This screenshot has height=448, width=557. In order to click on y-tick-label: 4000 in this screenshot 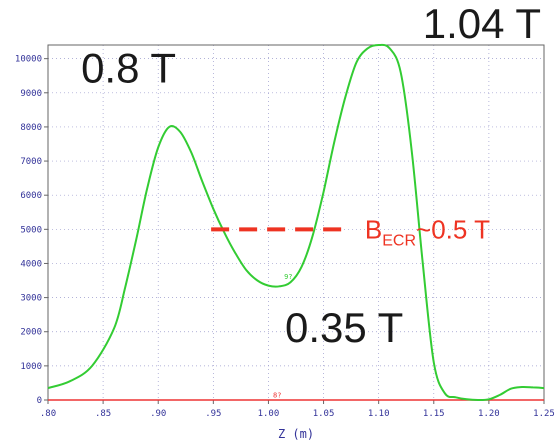, I will do `click(31, 264)`.